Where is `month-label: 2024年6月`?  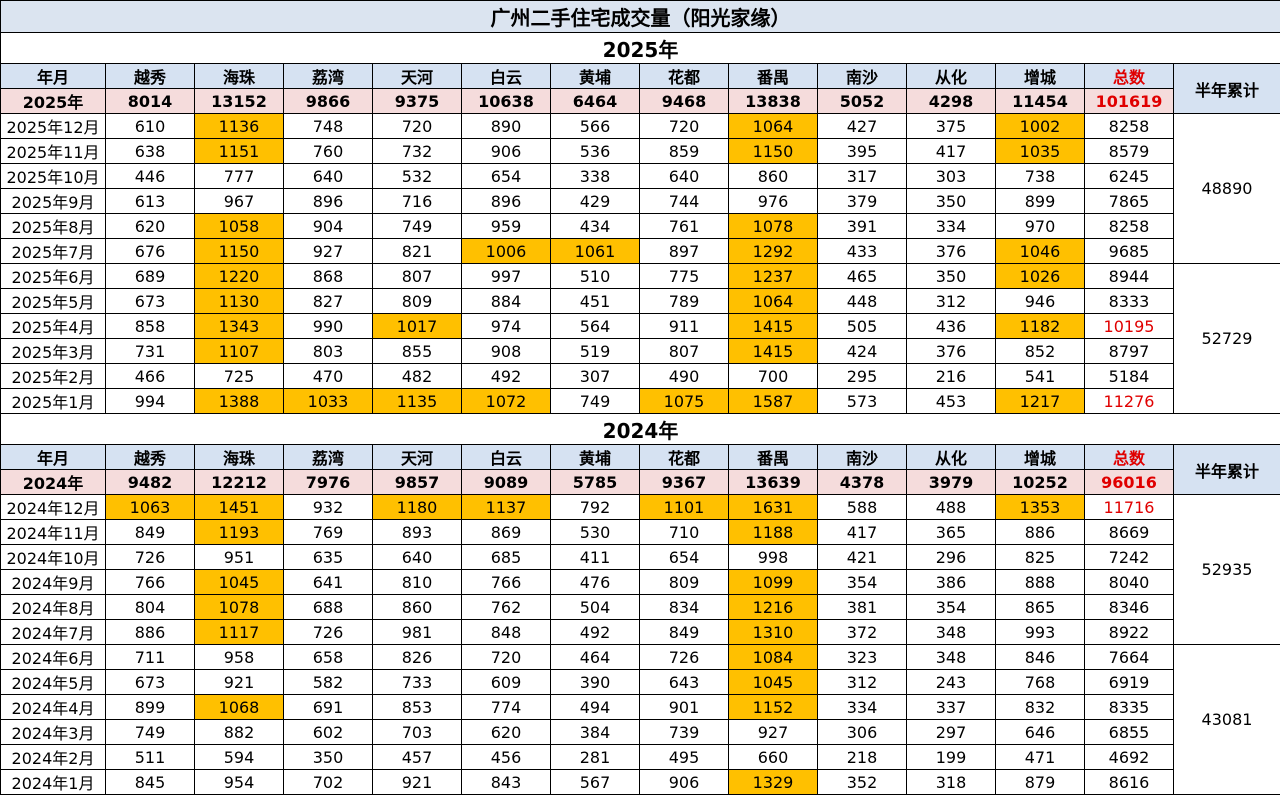 month-label: 2024年6月 is located at coordinates (53, 657).